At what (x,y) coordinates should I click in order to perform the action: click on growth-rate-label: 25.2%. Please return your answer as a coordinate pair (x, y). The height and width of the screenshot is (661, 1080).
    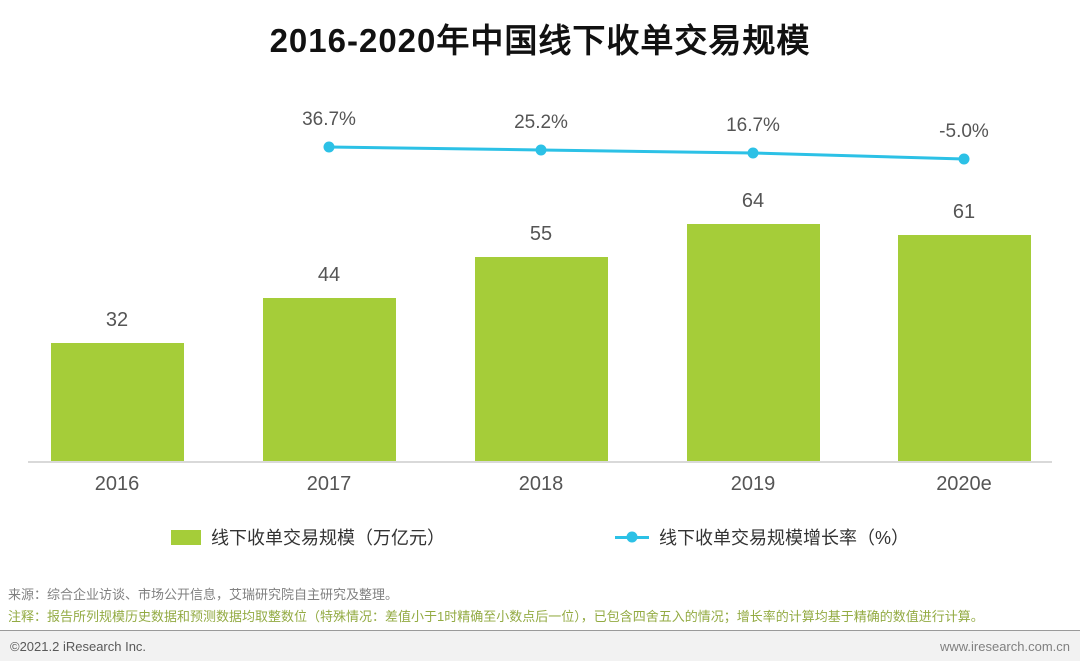
    Looking at the image, I should click on (541, 122).